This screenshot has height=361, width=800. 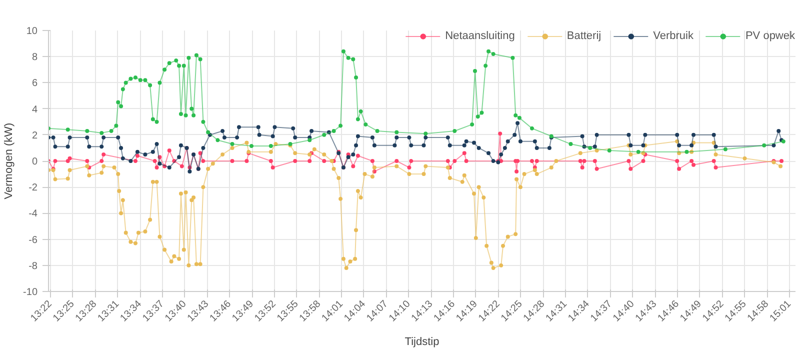 I want to click on y-tick-label: 8, so click(x=35, y=58).